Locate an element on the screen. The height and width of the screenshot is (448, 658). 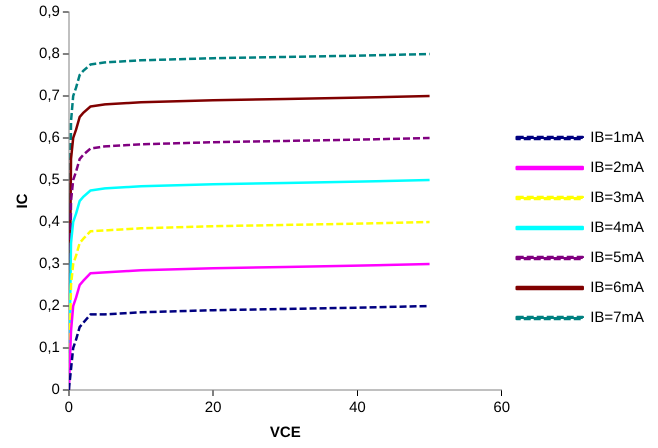
x-tick-label: 20 is located at coordinates (213, 407).